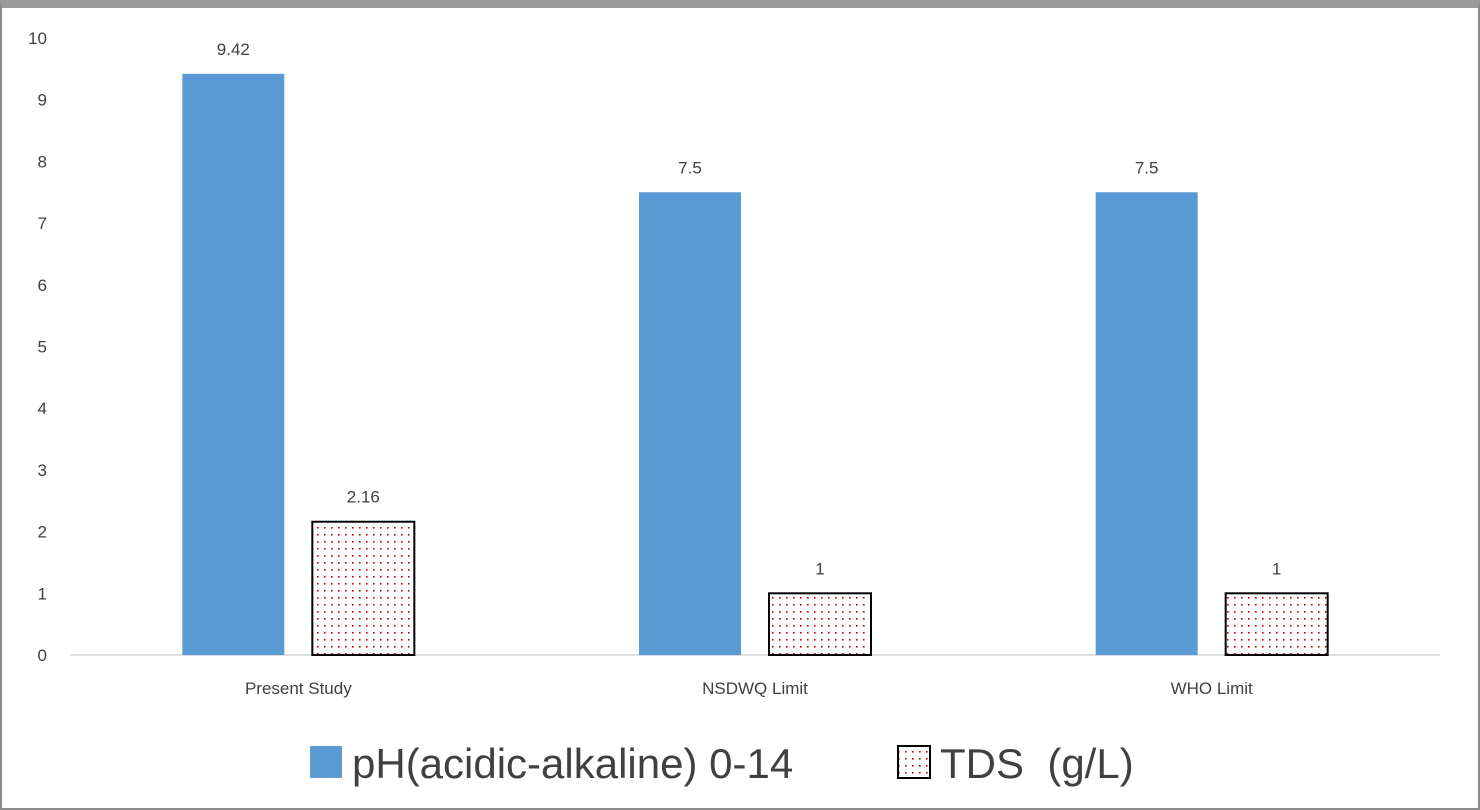 This screenshot has height=810, width=1480. What do you see at coordinates (42, 593) in the screenshot?
I see `y-tick-label: 1` at bounding box center [42, 593].